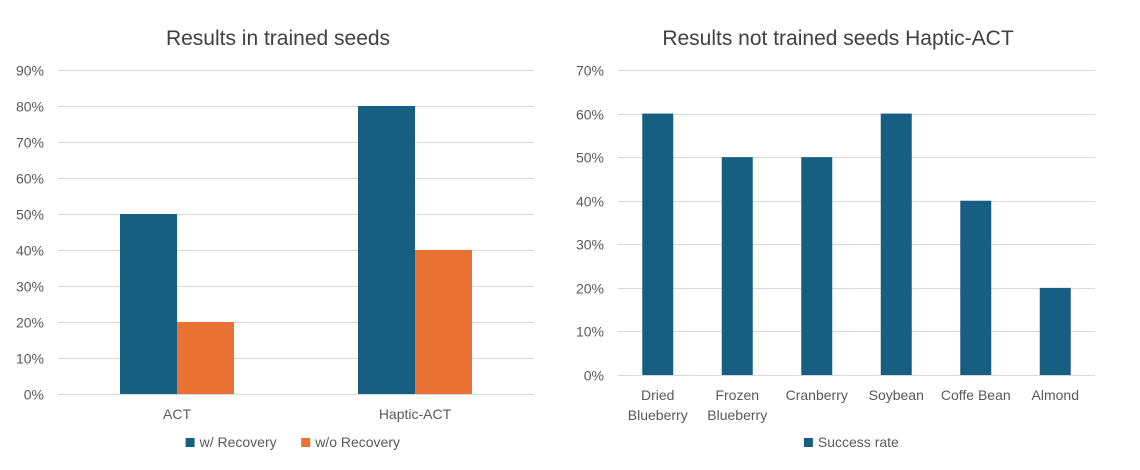 Image resolution: width=1140 pixels, height=470 pixels. What do you see at coordinates (34, 395) in the screenshot?
I see `chart1-ytick-label: 0%` at bounding box center [34, 395].